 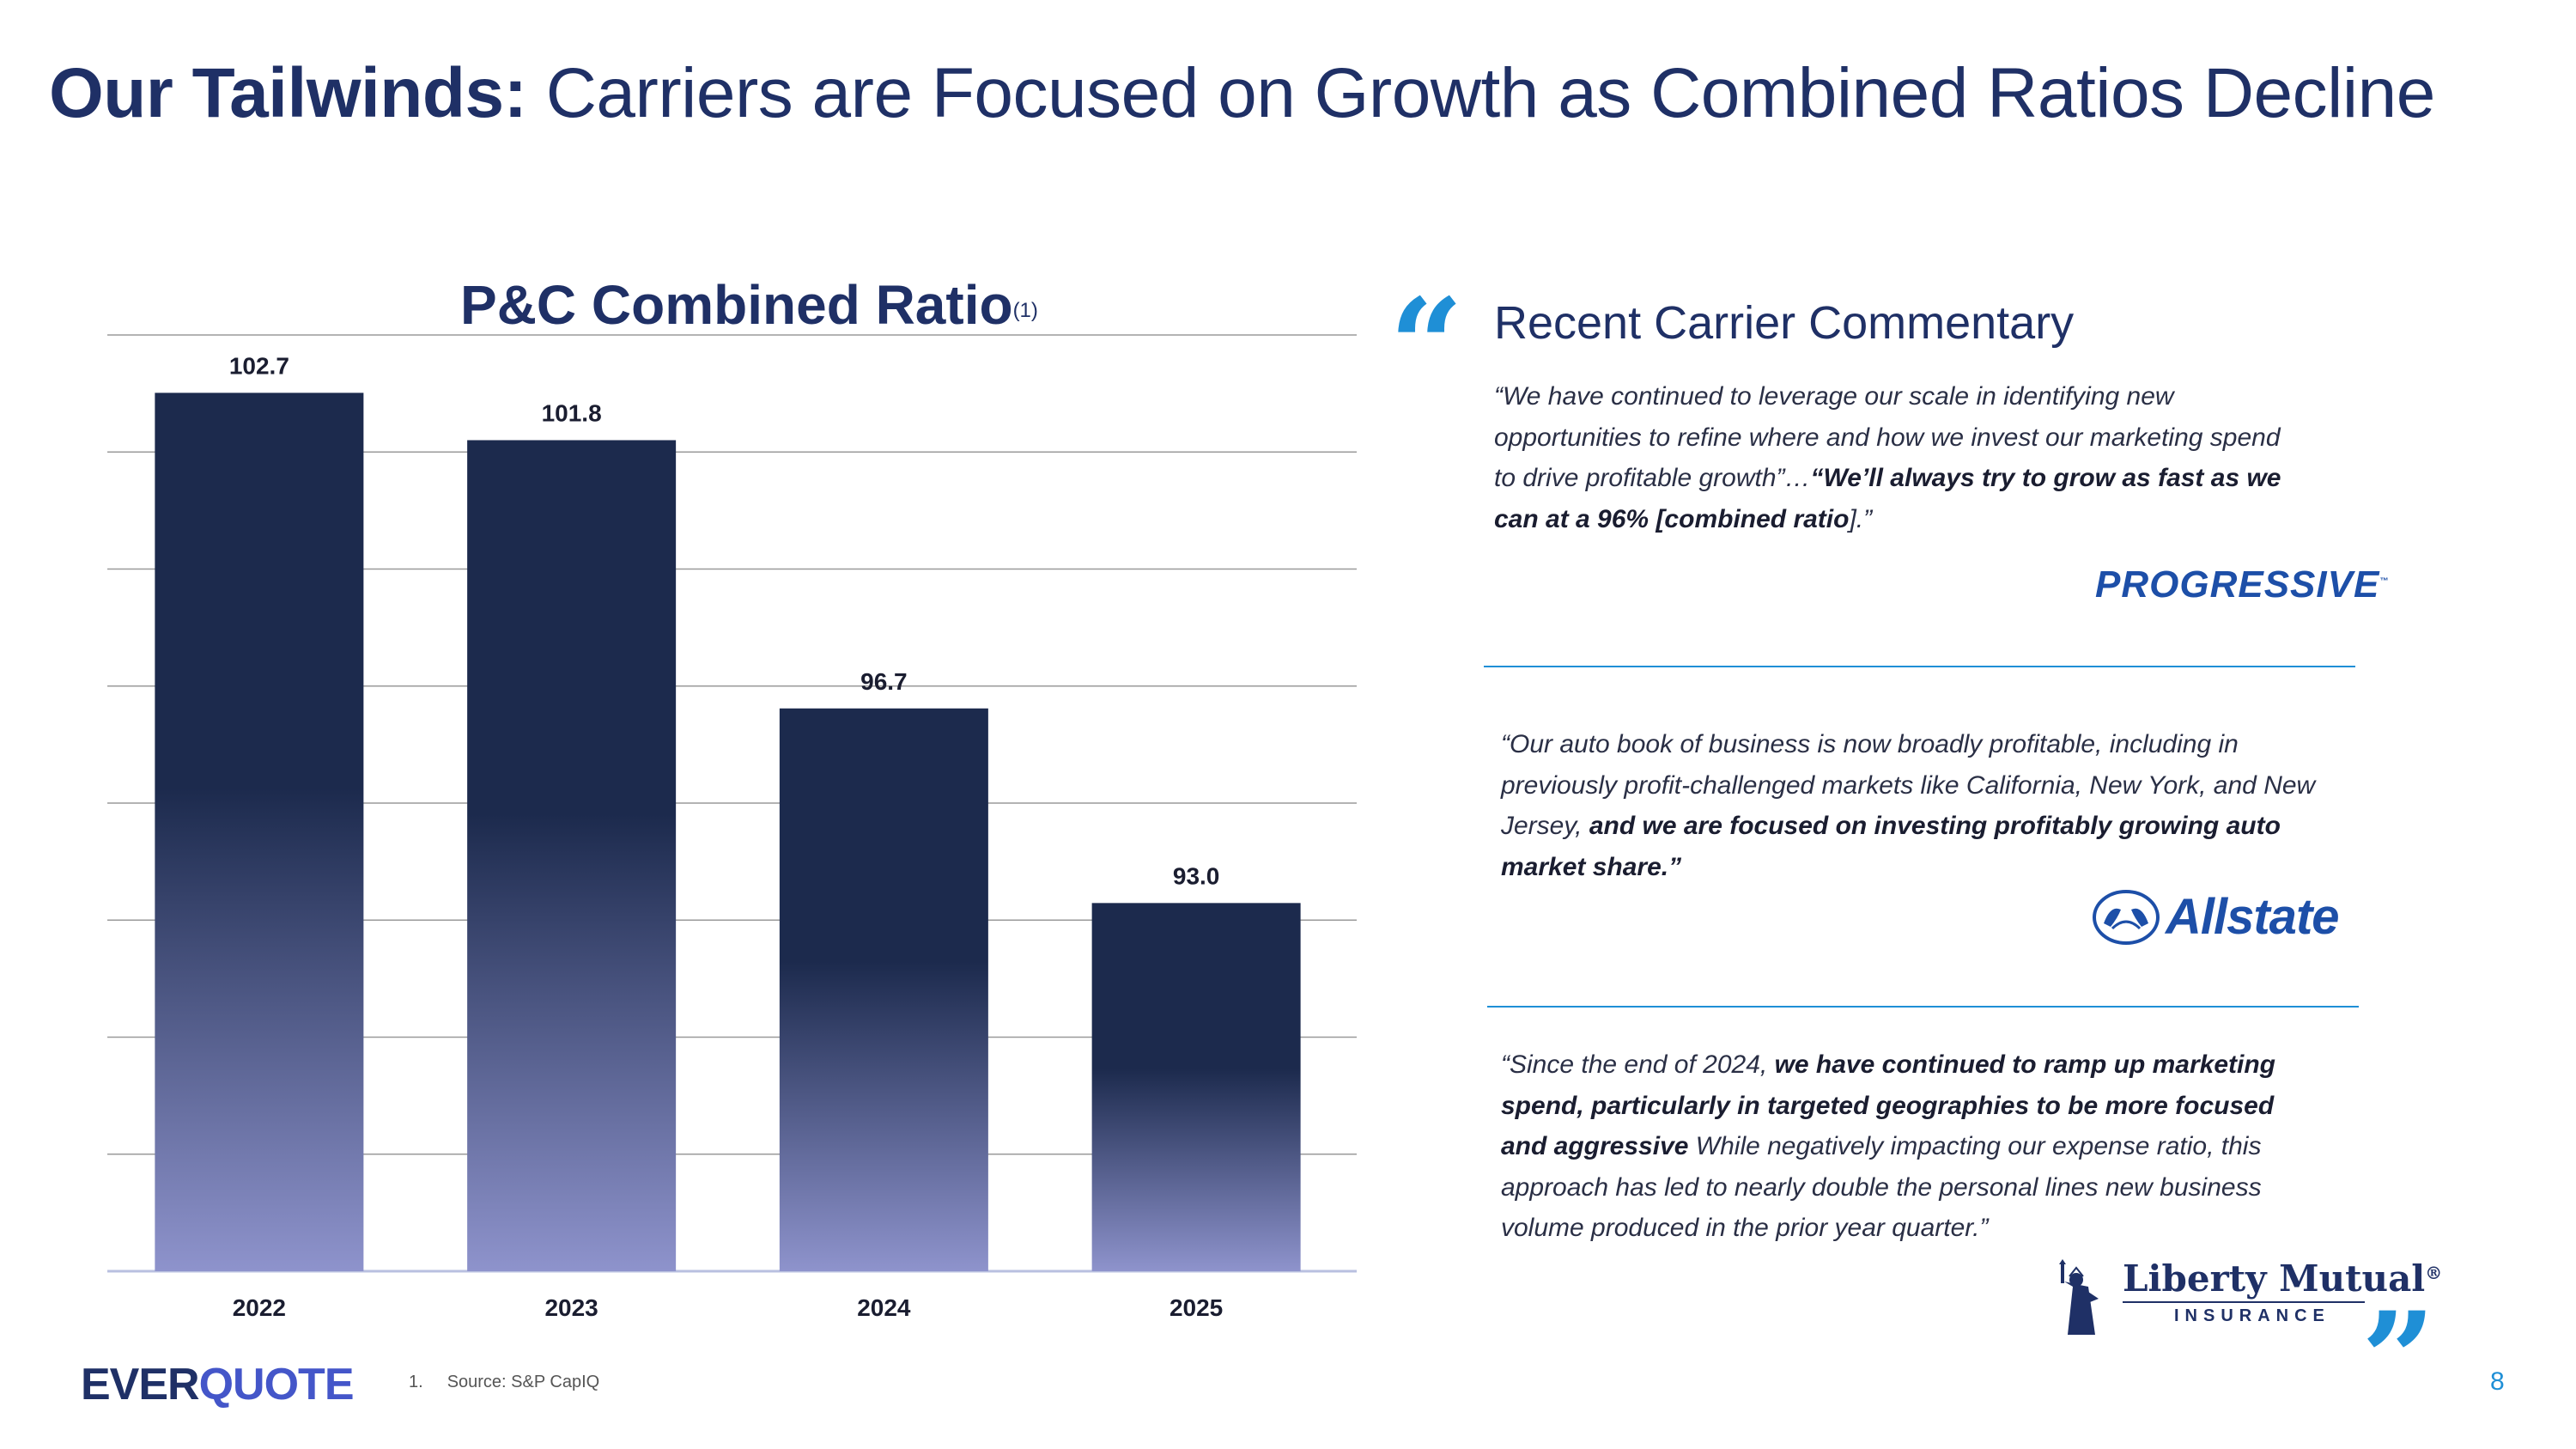 I want to click on chart-bar-2022, so click(x=259, y=832).